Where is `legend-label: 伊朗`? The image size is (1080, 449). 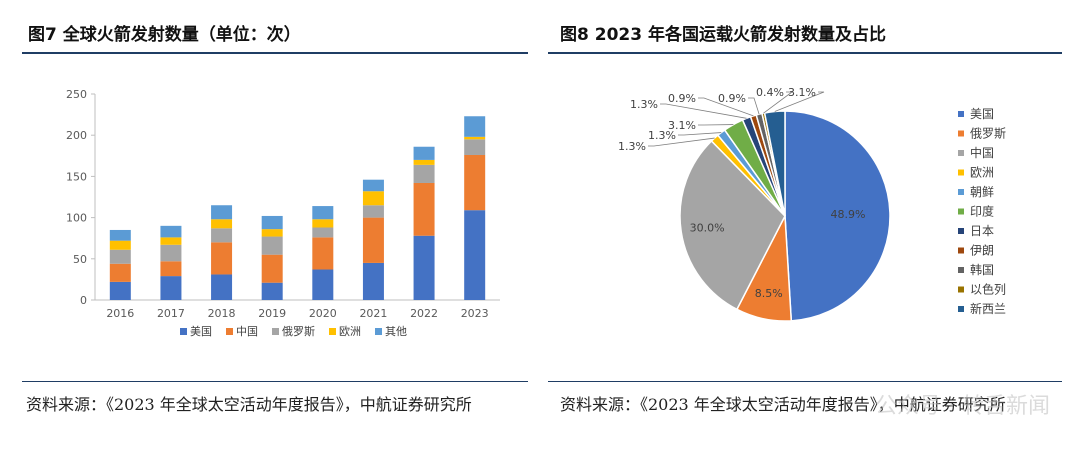
legend-label: 伊朗 is located at coordinates (982, 251).